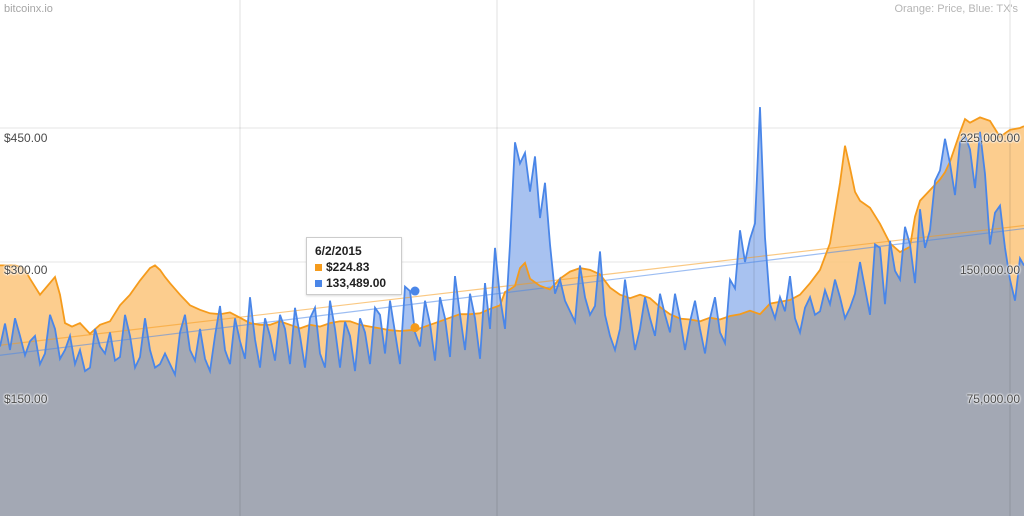 Image resolution: width=1024 pixels, height=516 pixels. What do you see at coordinates (415, 291) in the screenshot?
I see `highlight-point-tx` at bounding box center [415, 291].